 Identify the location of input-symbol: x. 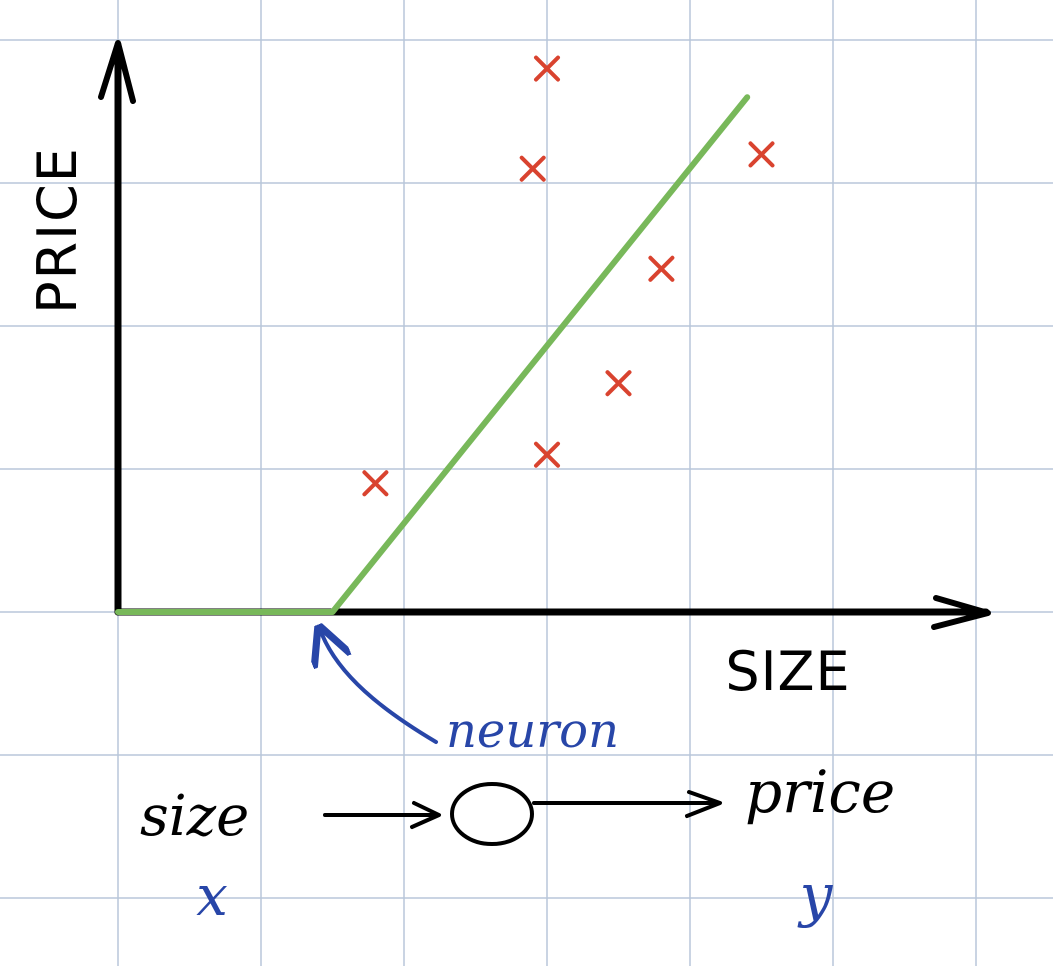
(212, 896).